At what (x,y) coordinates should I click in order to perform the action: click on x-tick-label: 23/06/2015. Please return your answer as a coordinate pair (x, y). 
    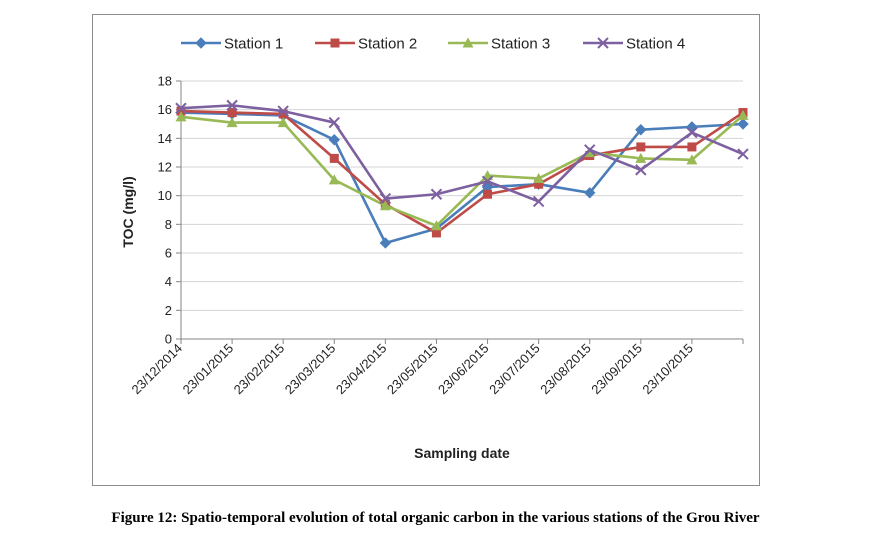
    Looking at the image, I should click on (463, 369).